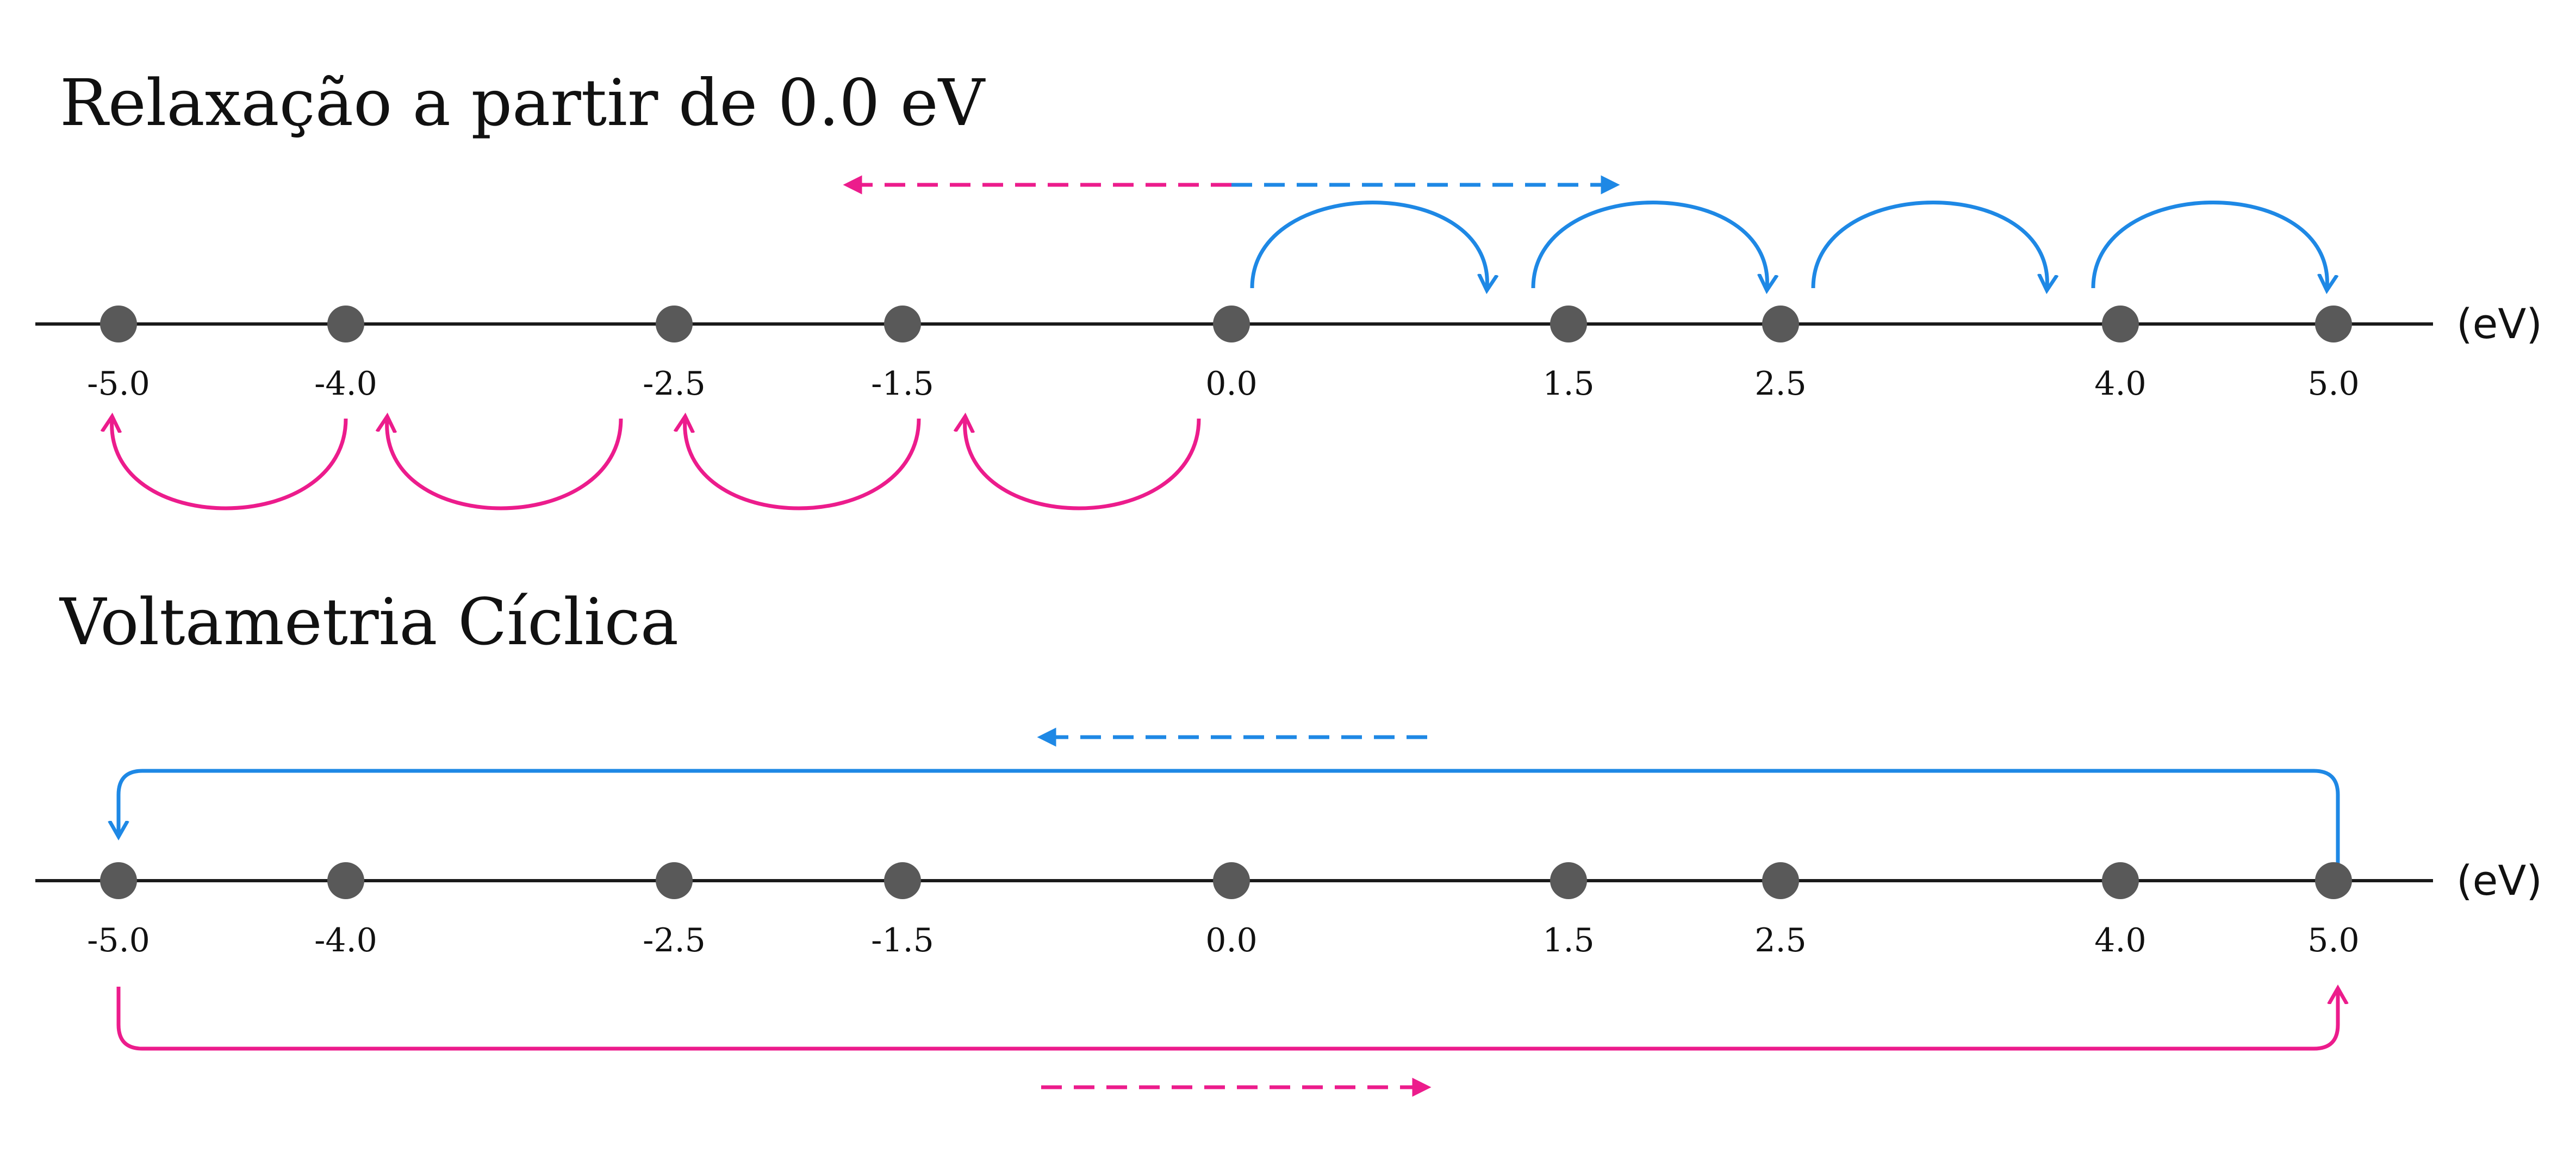 The height and width of the screenshot is (1159, 2576). I want to click on cyclic-tick-labels: -5.0 -4.0 -2.5 -1.5 0.0 1.5 2.5 4.0 5.0, so click(1223, 940).